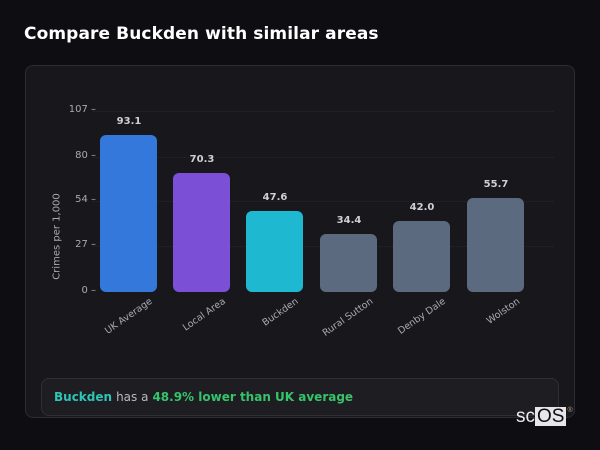 Image resolution: width=600 pixels, height=450 pixels. What do you see at coordinates (348, 262) in the screenshot?
I see `bar-rural-sutton` at bounding box center [348, 262].